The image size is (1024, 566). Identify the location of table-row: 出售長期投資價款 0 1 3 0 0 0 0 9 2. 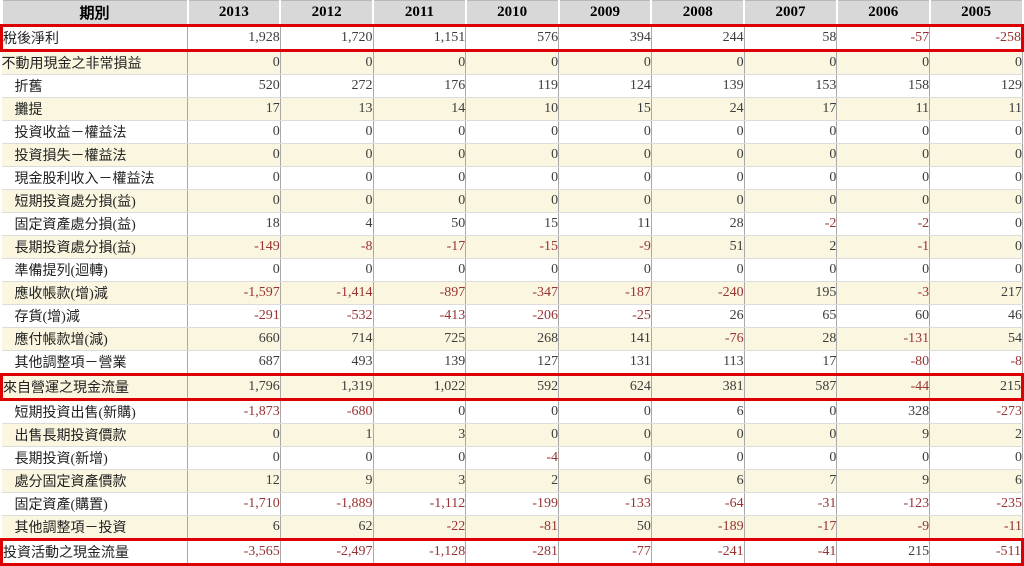
(512, 435).